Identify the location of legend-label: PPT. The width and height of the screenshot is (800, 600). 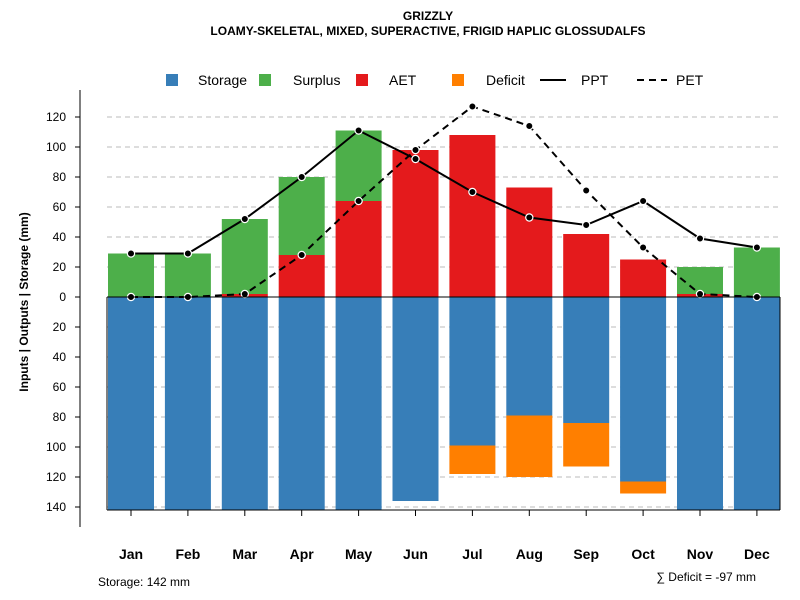
(595, 80).